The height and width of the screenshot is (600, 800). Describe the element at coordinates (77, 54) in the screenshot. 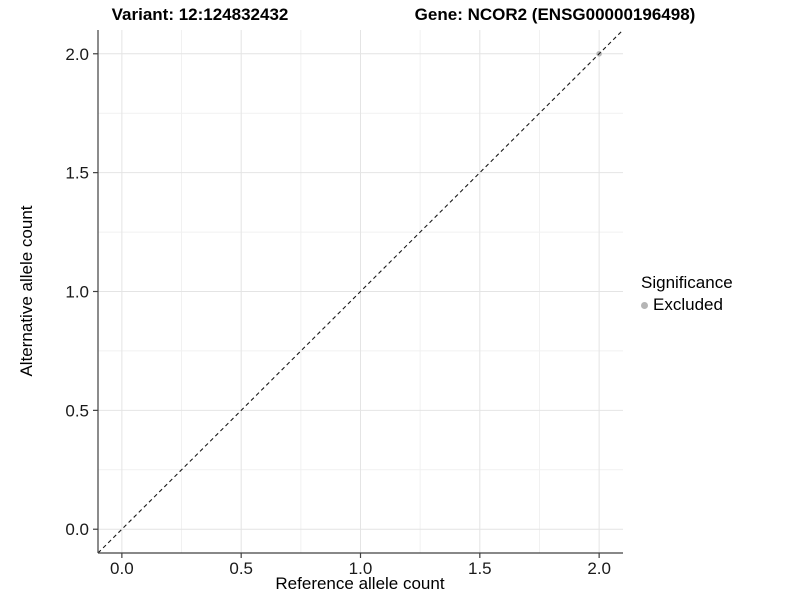

I see `y-tick-label: 2.0` at that location.